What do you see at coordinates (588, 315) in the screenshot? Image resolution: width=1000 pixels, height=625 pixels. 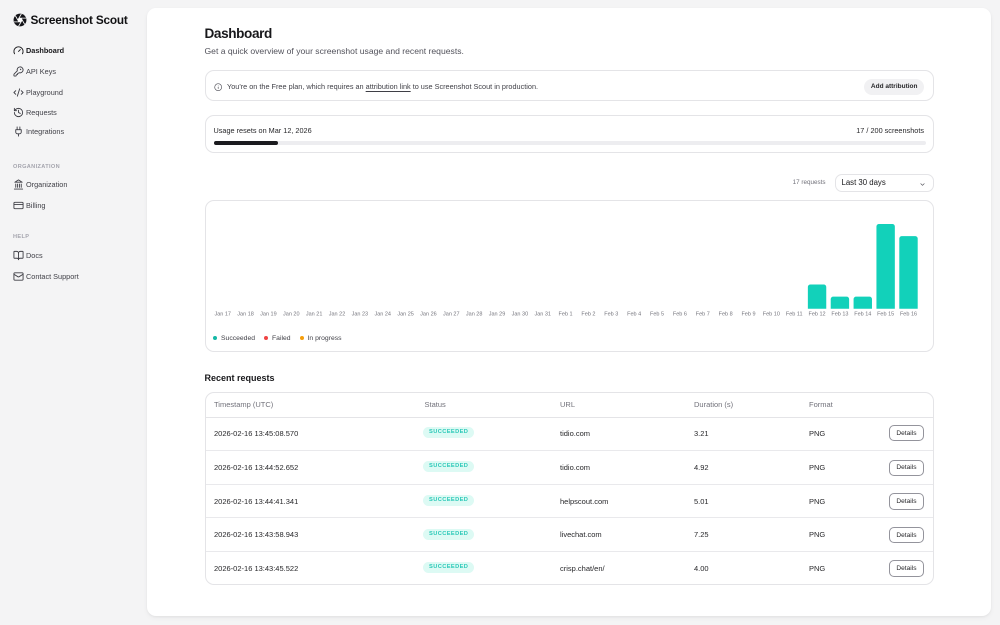 I see `svg-text: Feb 2` at bounding box center [588, 315].